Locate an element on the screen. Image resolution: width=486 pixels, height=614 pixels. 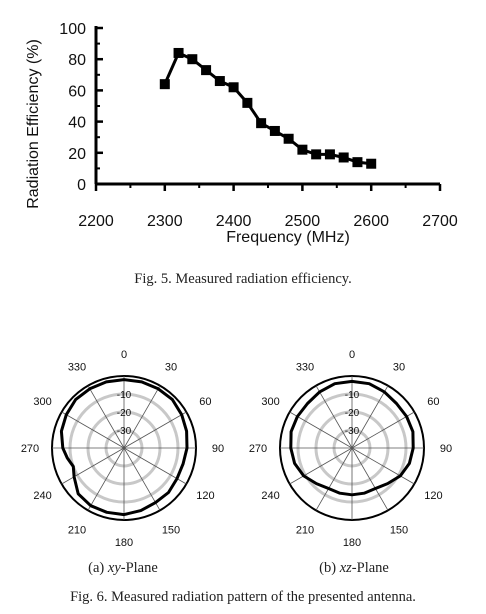
subcaption-a-suffix: -Plane is located at coordinates (139, 568).